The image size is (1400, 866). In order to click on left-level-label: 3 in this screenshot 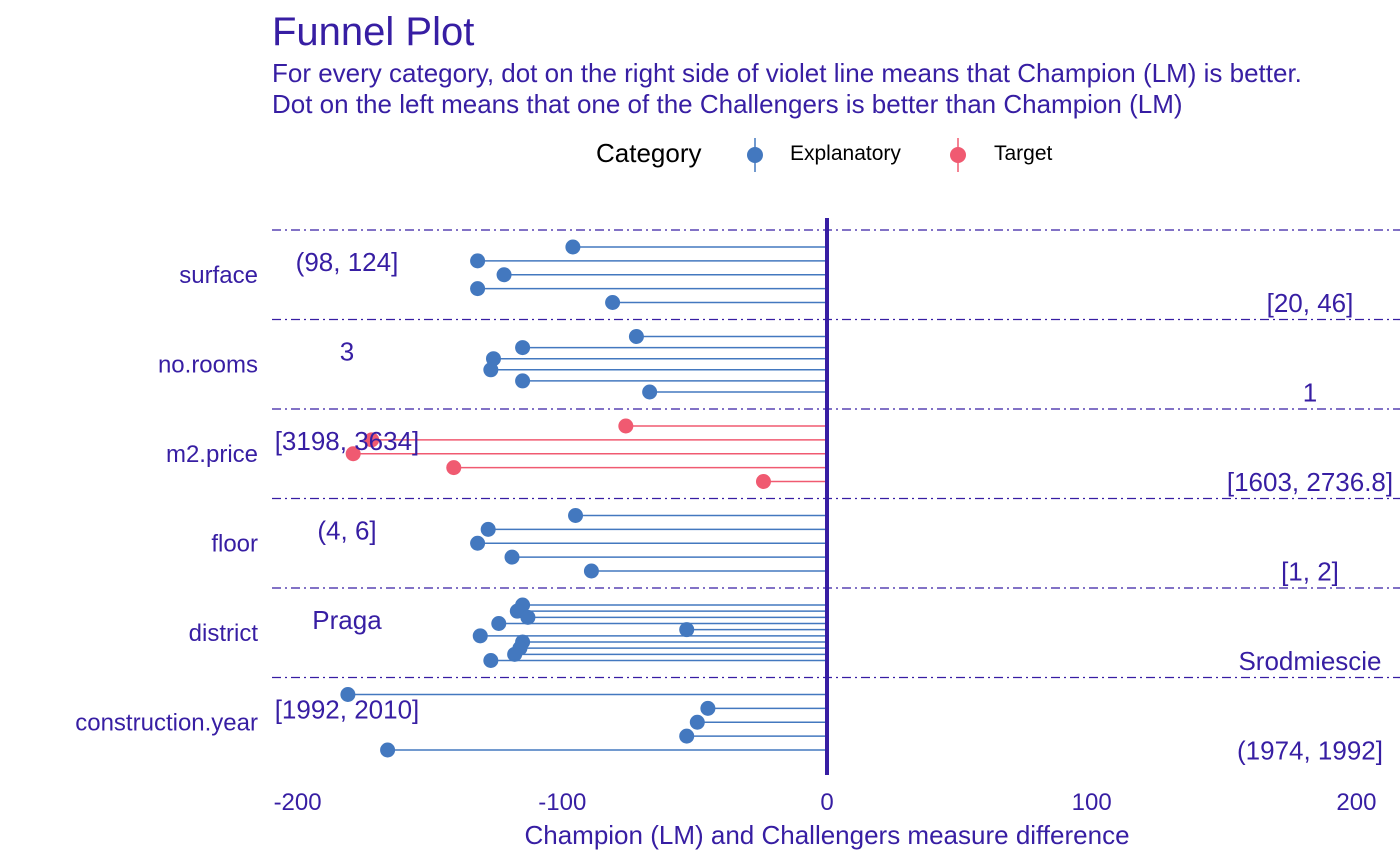, I will do `click(347, 352)`.